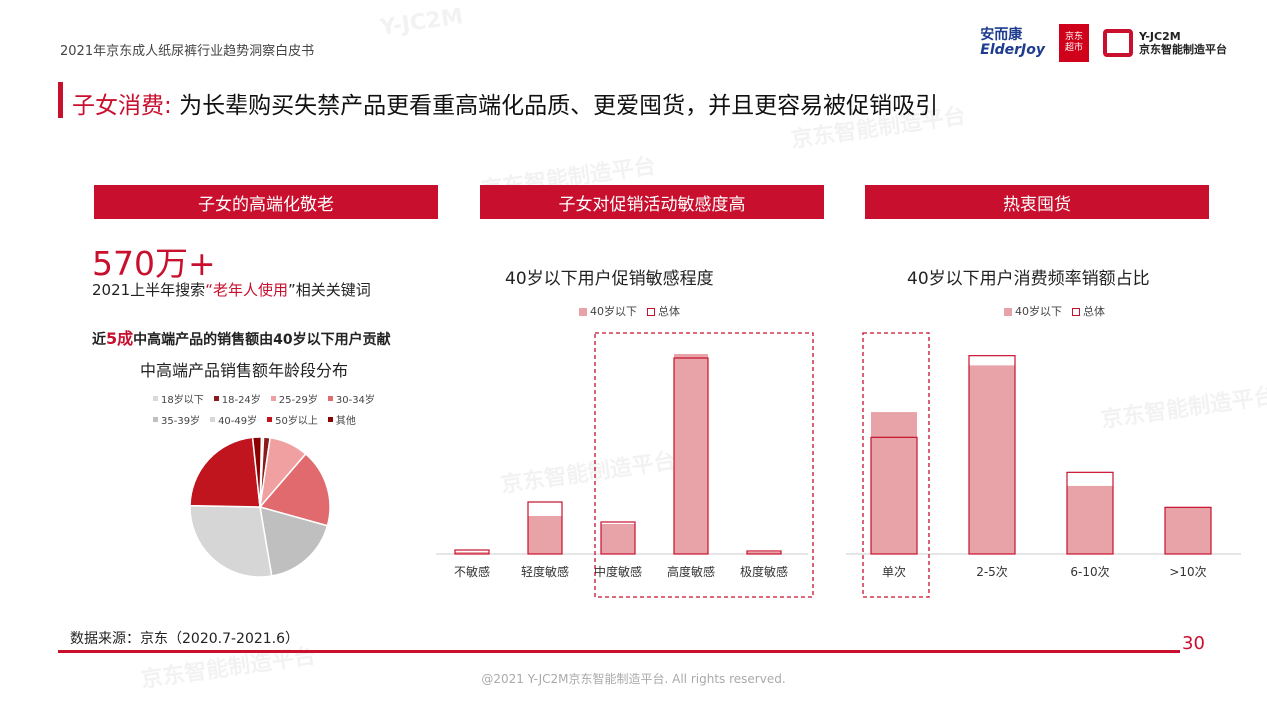 The image size is (1267, 713). Describe the element at coordinates (244, 370) in the screenshot. I see `pie-chart-title: 中高端产品销售额年龄段分布` at that location.